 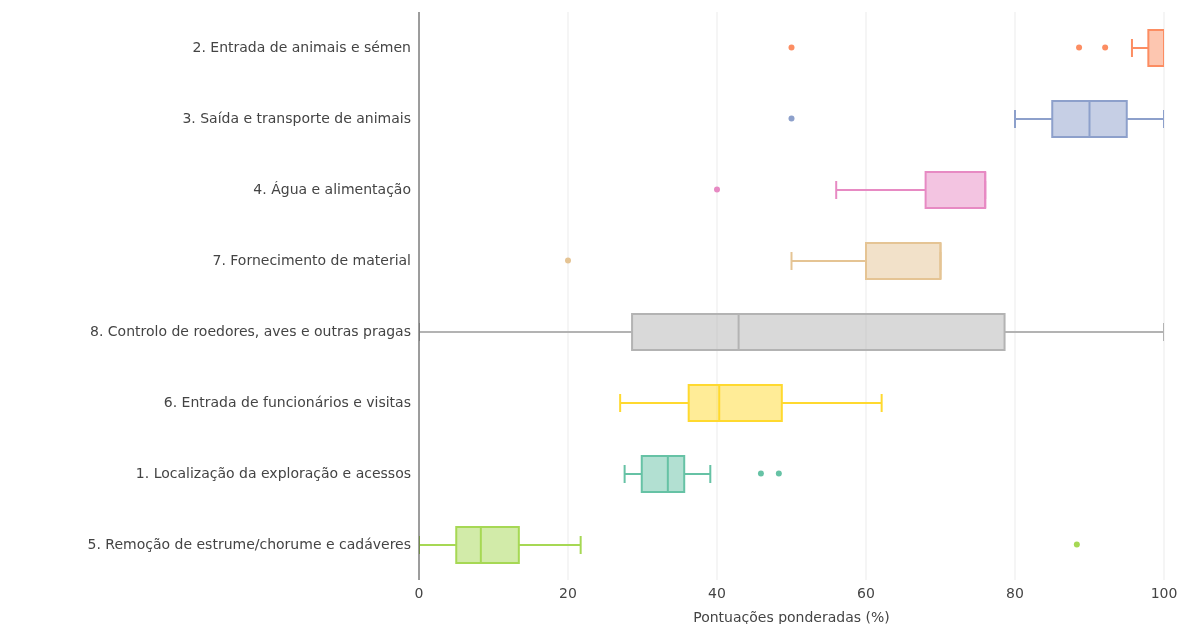 I want to click on y-tick-label: 1. Localização da exploração e acessos, so click(x=273, y=473).